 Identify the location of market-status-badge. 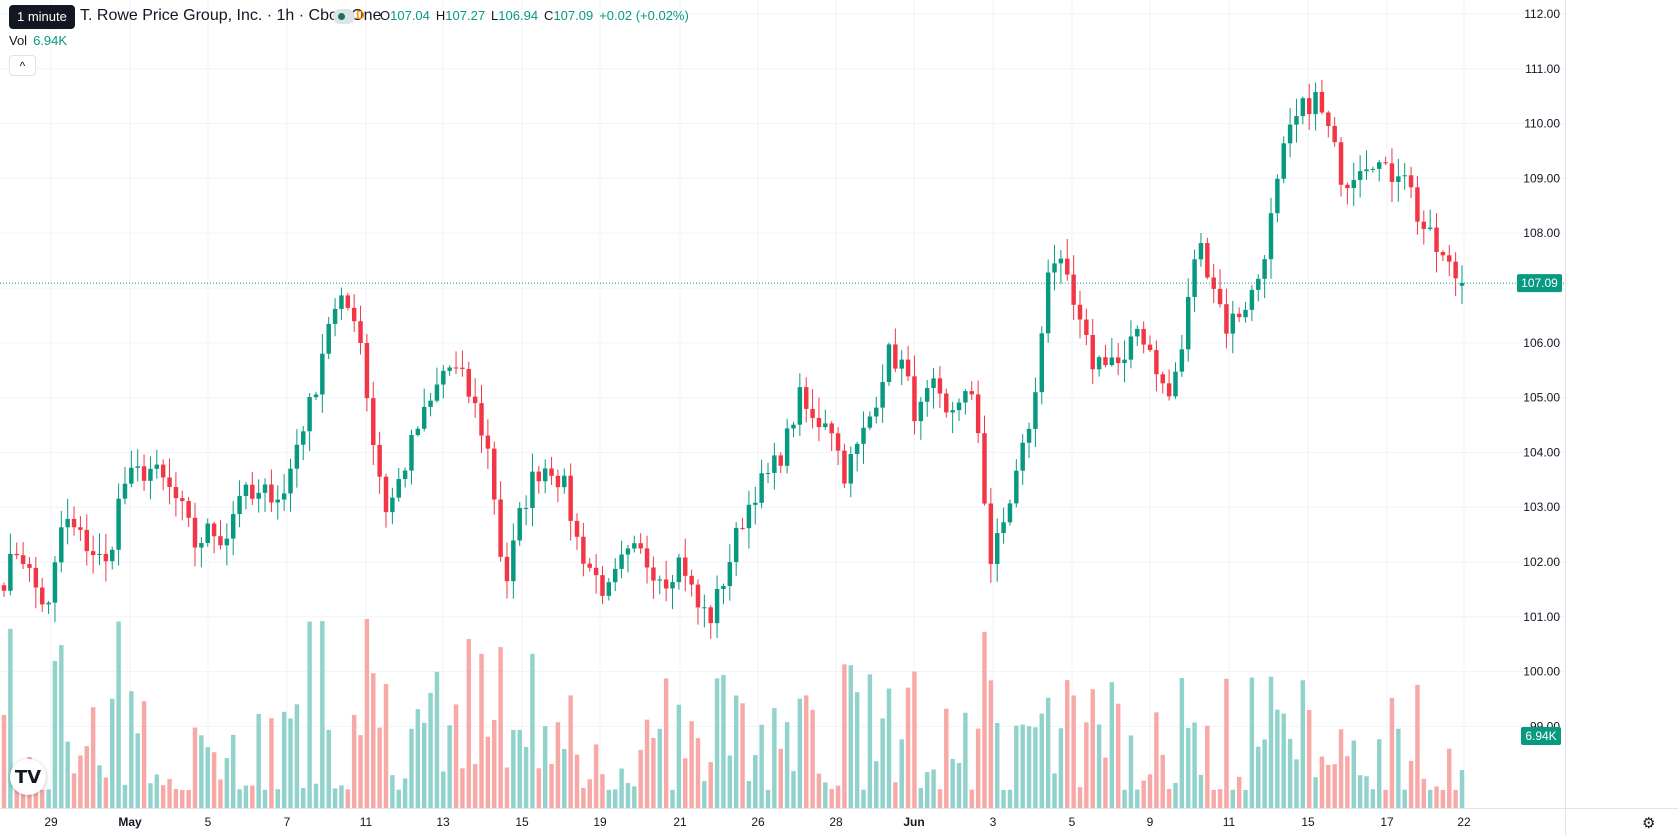
(344, 16).